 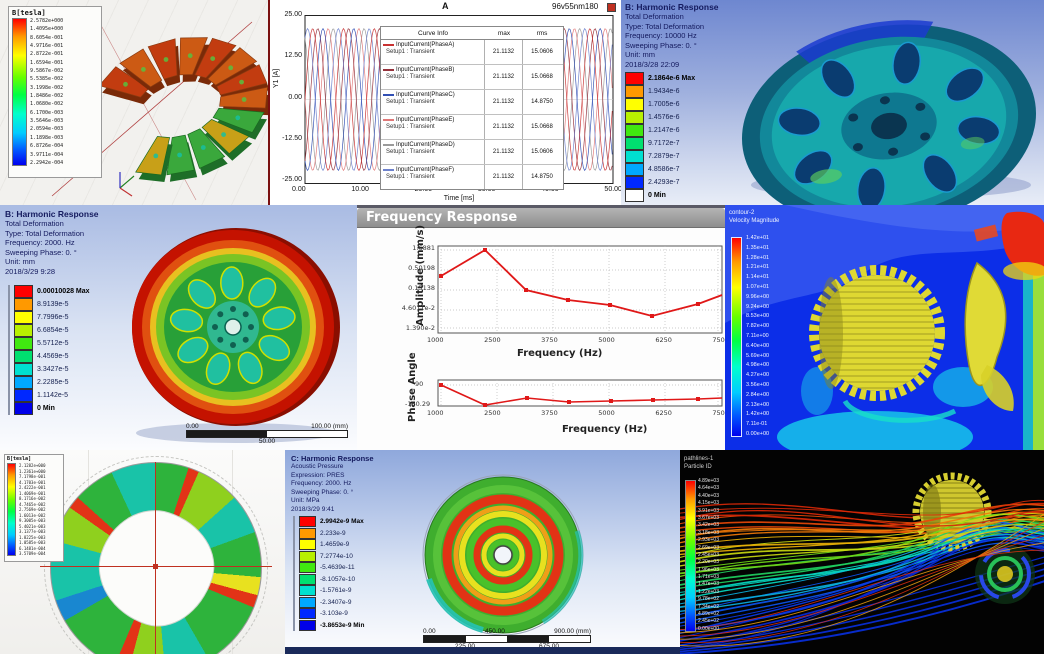 I want to click on scale-q1: 225.00, so click(x=465, y=646).